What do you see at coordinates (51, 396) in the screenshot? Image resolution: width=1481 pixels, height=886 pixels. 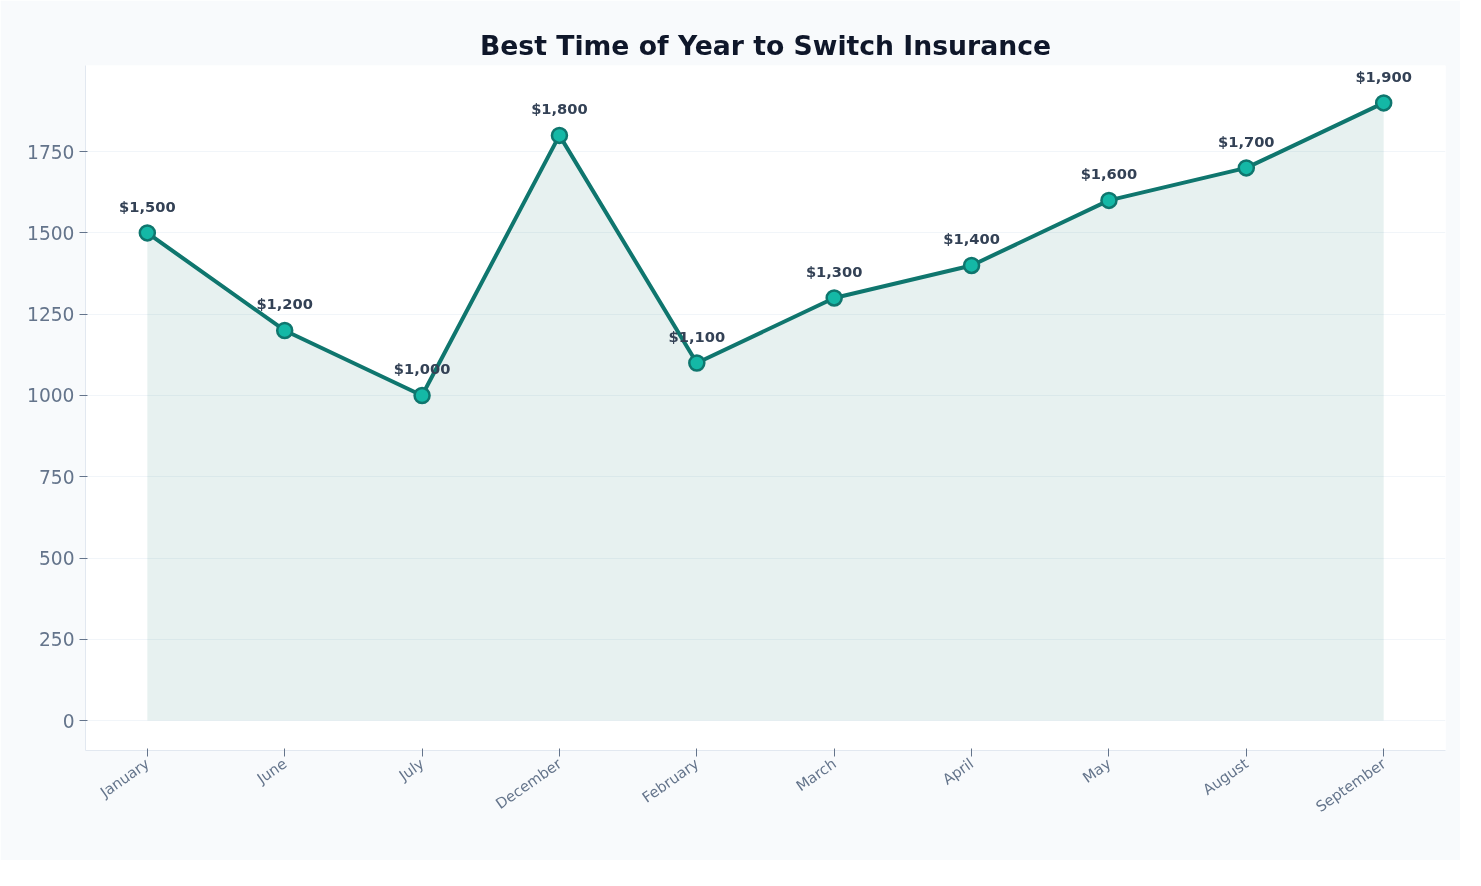 I see `y-tick-label: 1000` at bounding box center [51, 396].